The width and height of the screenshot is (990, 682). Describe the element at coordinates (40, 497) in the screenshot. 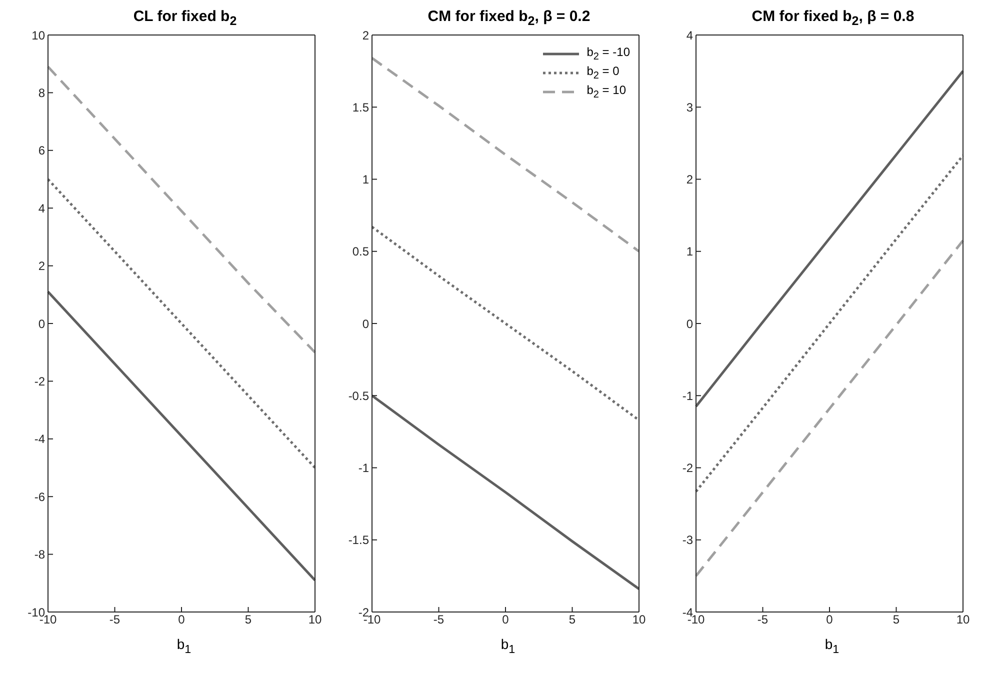

I see `y-tick-label: -6` at that location.